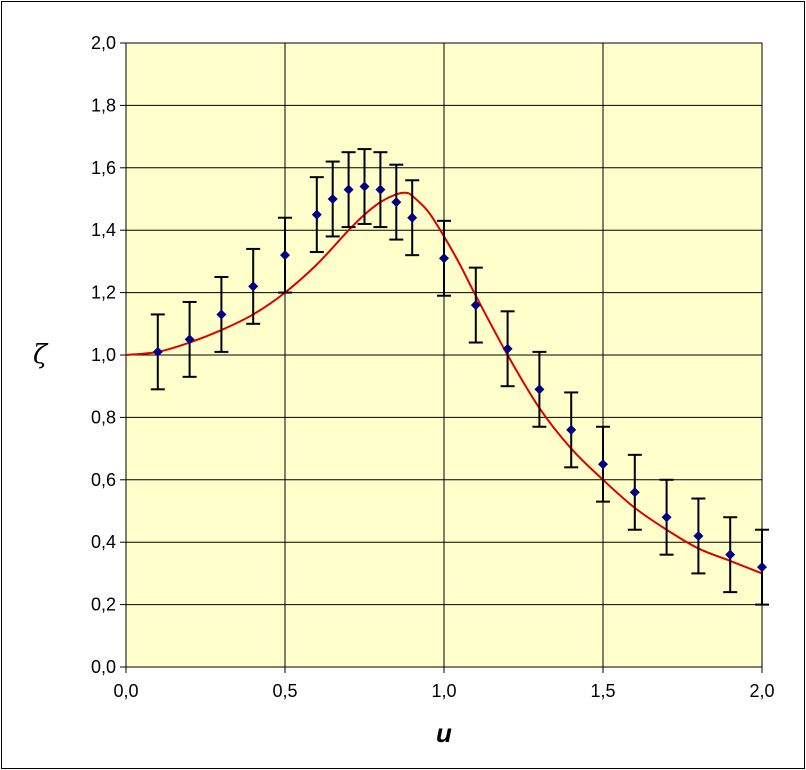  Describe the element at coordinates (103, 293) in the screenshot. I see `y-tick-label: 1,2` at that location.